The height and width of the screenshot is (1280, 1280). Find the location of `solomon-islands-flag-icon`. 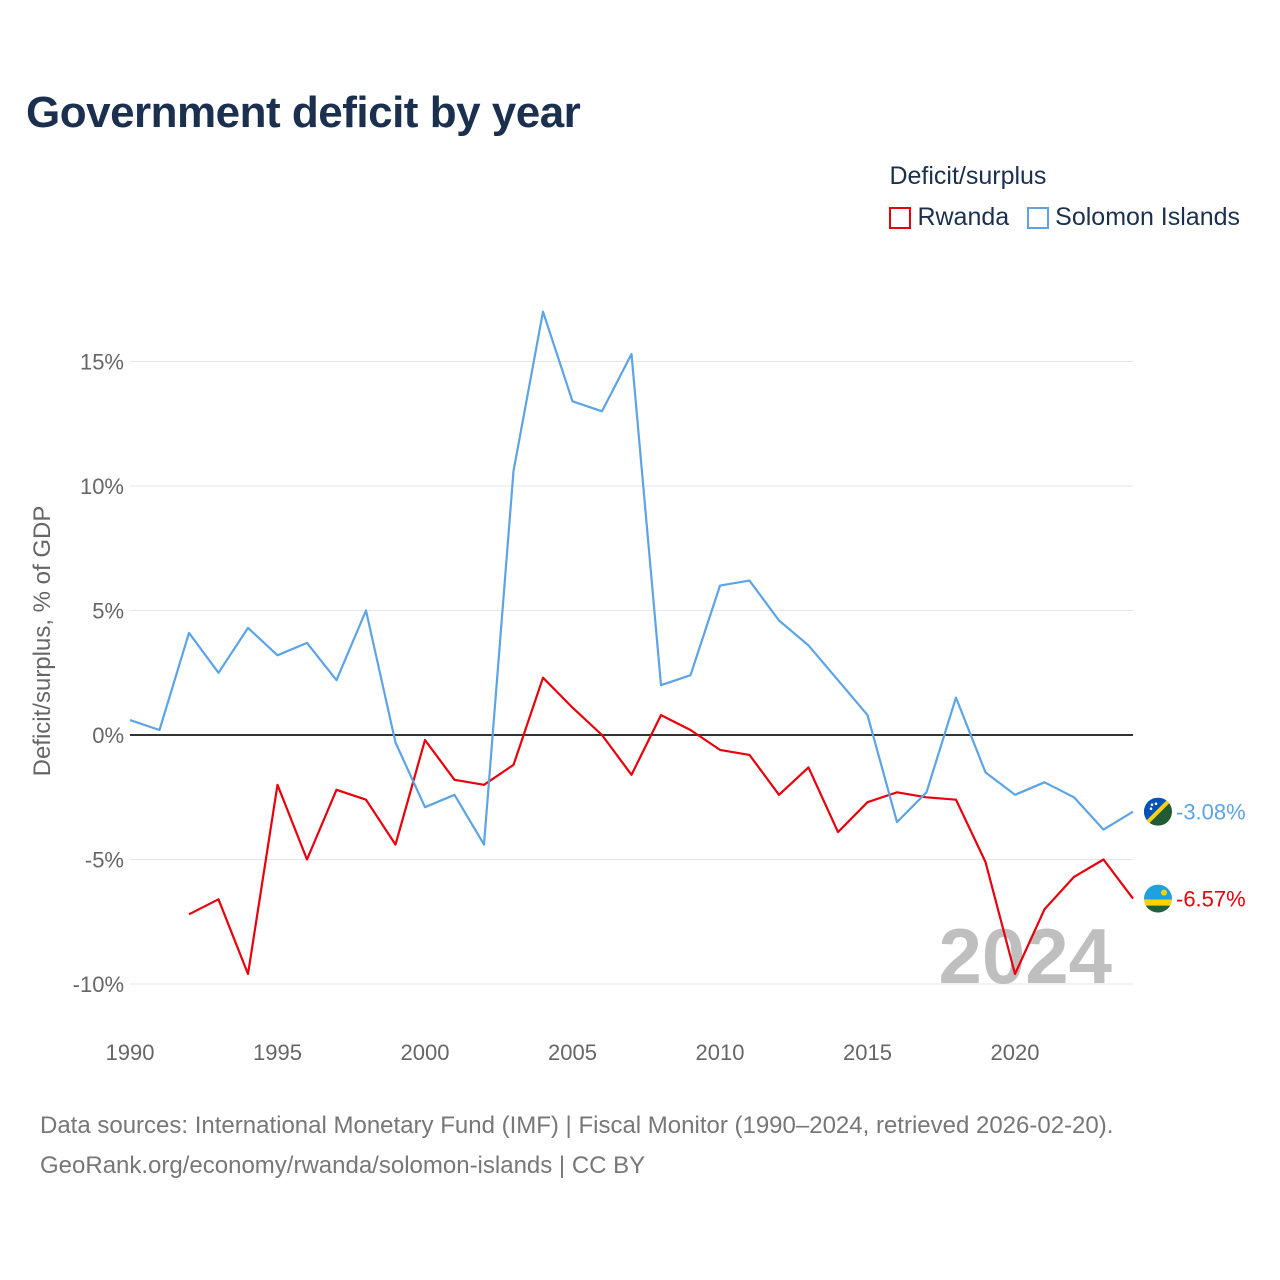

solomon-islands-flag-icon is located at coordinates (1158, 811).